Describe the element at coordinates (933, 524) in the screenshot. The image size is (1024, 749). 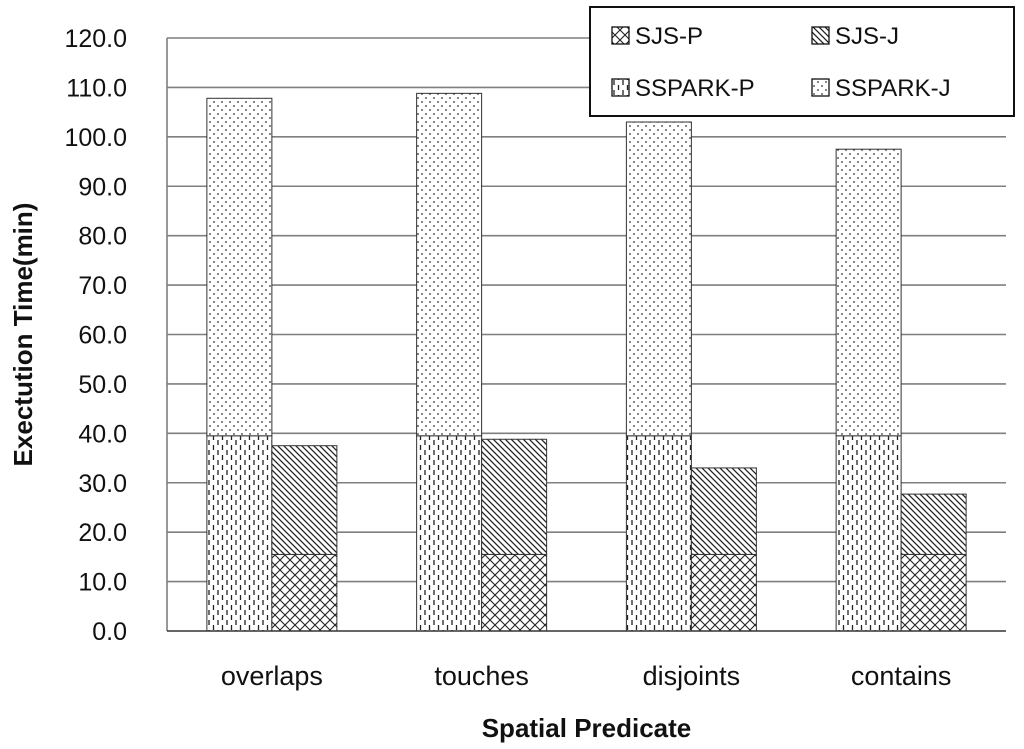
I see `bar-sjs-j-contains` at that location.